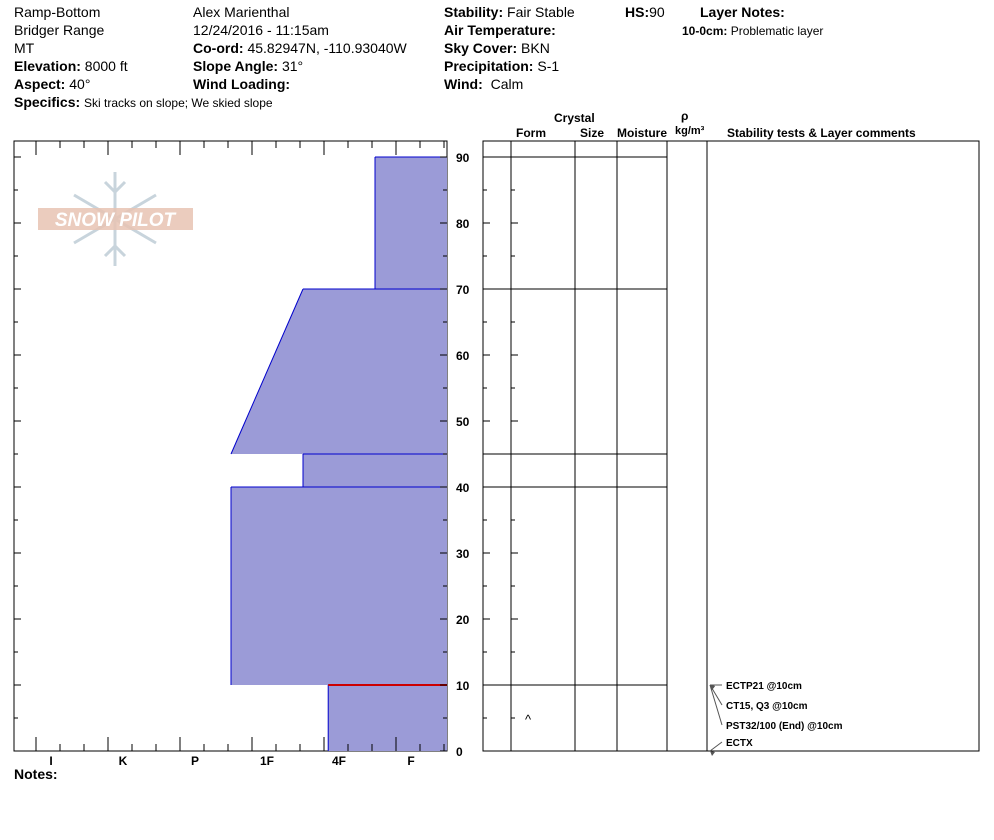 This screenshot has width=994, height=840. I want to click on layer-note: 10-0cm: Problematic layer, so click(752, 31).